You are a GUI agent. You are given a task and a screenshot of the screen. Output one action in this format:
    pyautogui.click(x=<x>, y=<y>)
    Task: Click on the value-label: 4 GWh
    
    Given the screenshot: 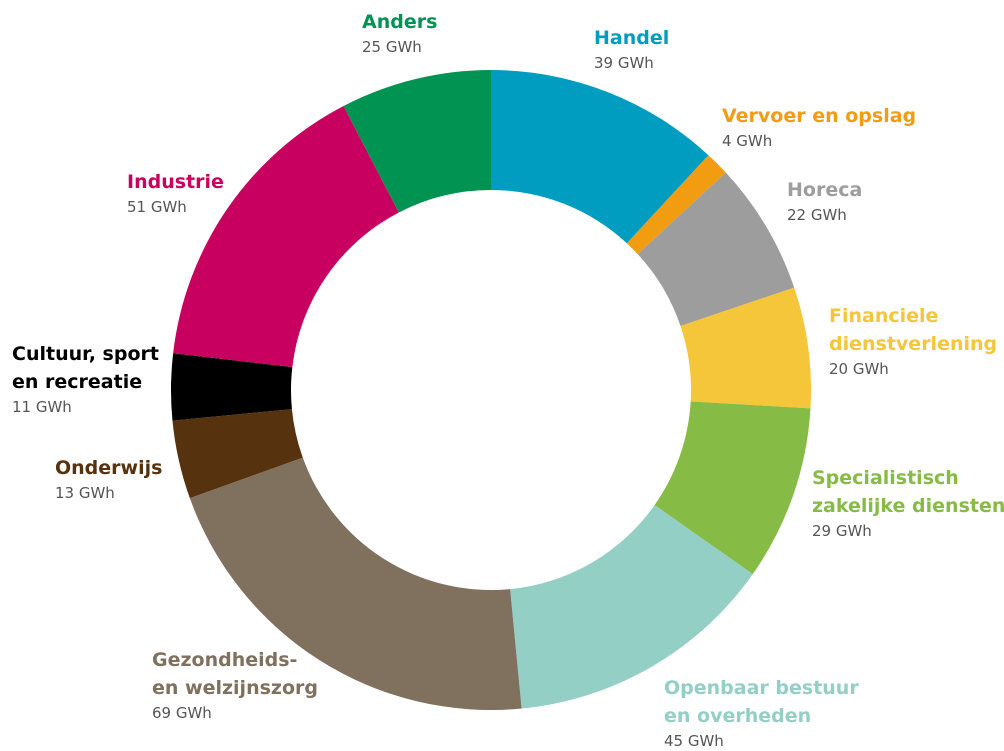 What is the action you would take?
    pyautogui.click(x=747, y=141)
    